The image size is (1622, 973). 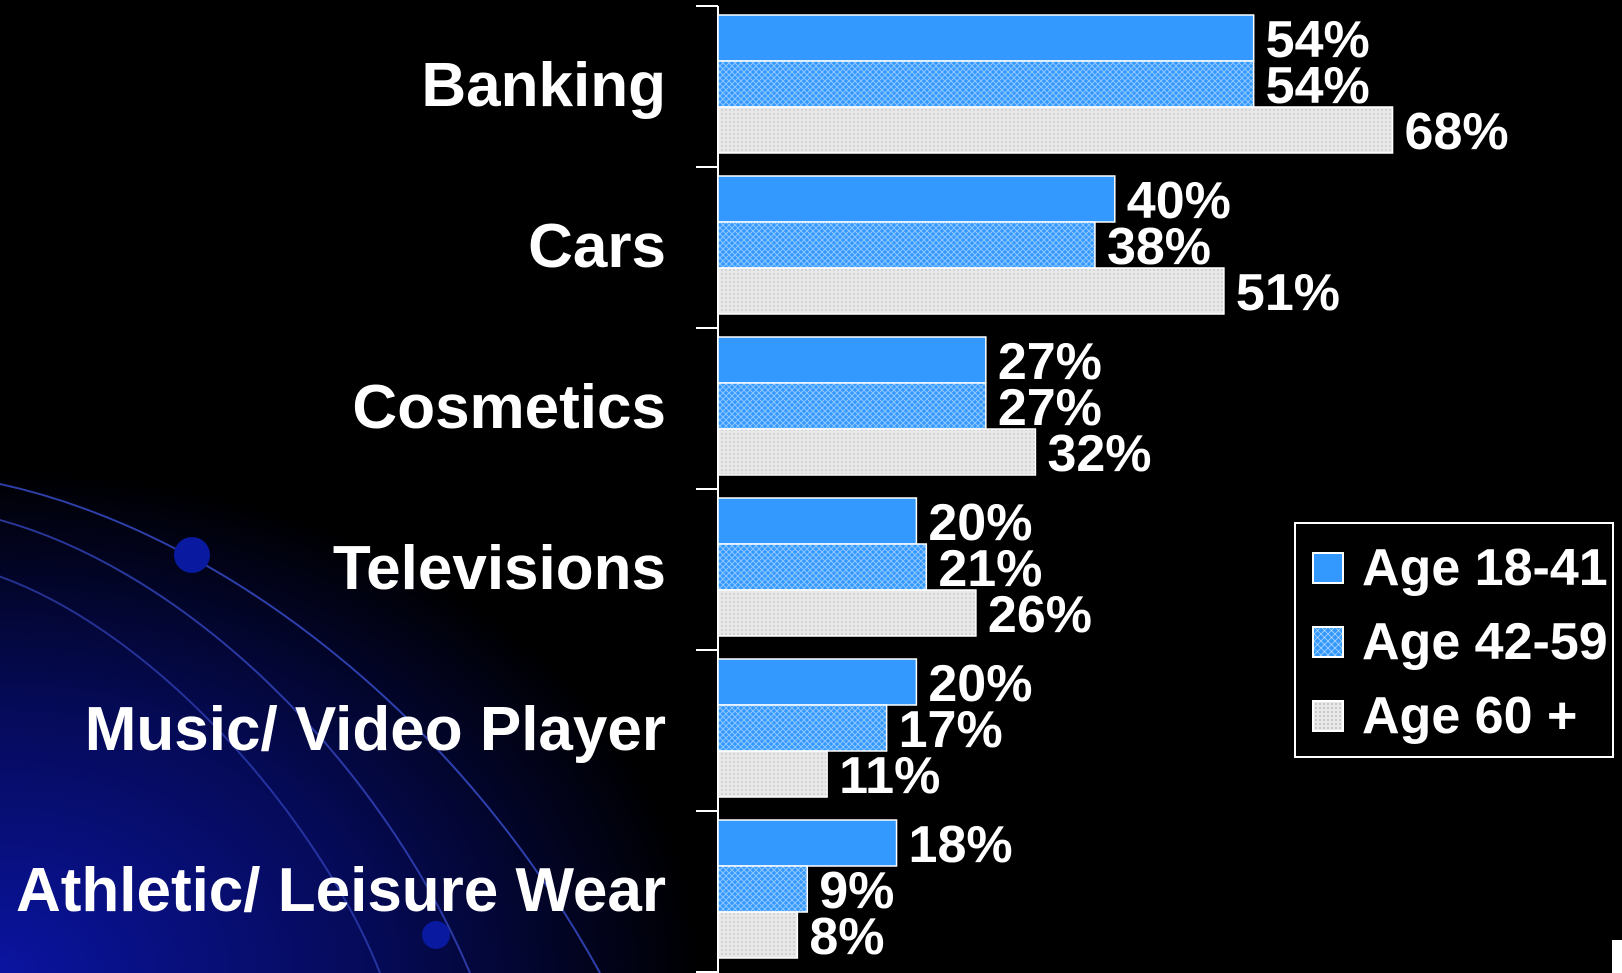 I want to click on legend-item-age-18-41: Age 18-41, so click(x=1460, y=568).